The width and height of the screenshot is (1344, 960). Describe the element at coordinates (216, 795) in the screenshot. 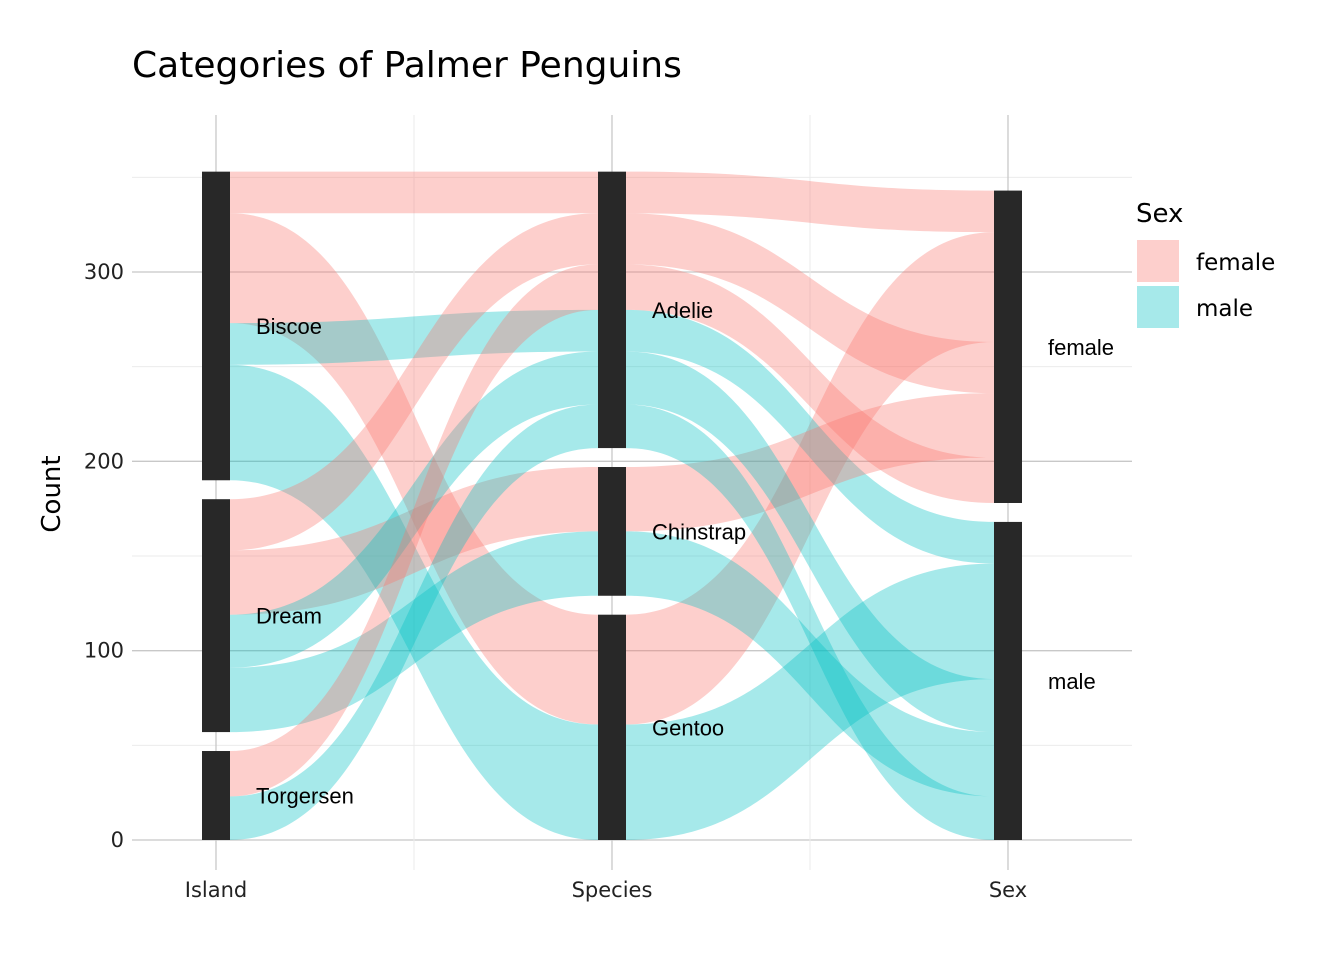

I see `stratum-island-torgersen` at that location.